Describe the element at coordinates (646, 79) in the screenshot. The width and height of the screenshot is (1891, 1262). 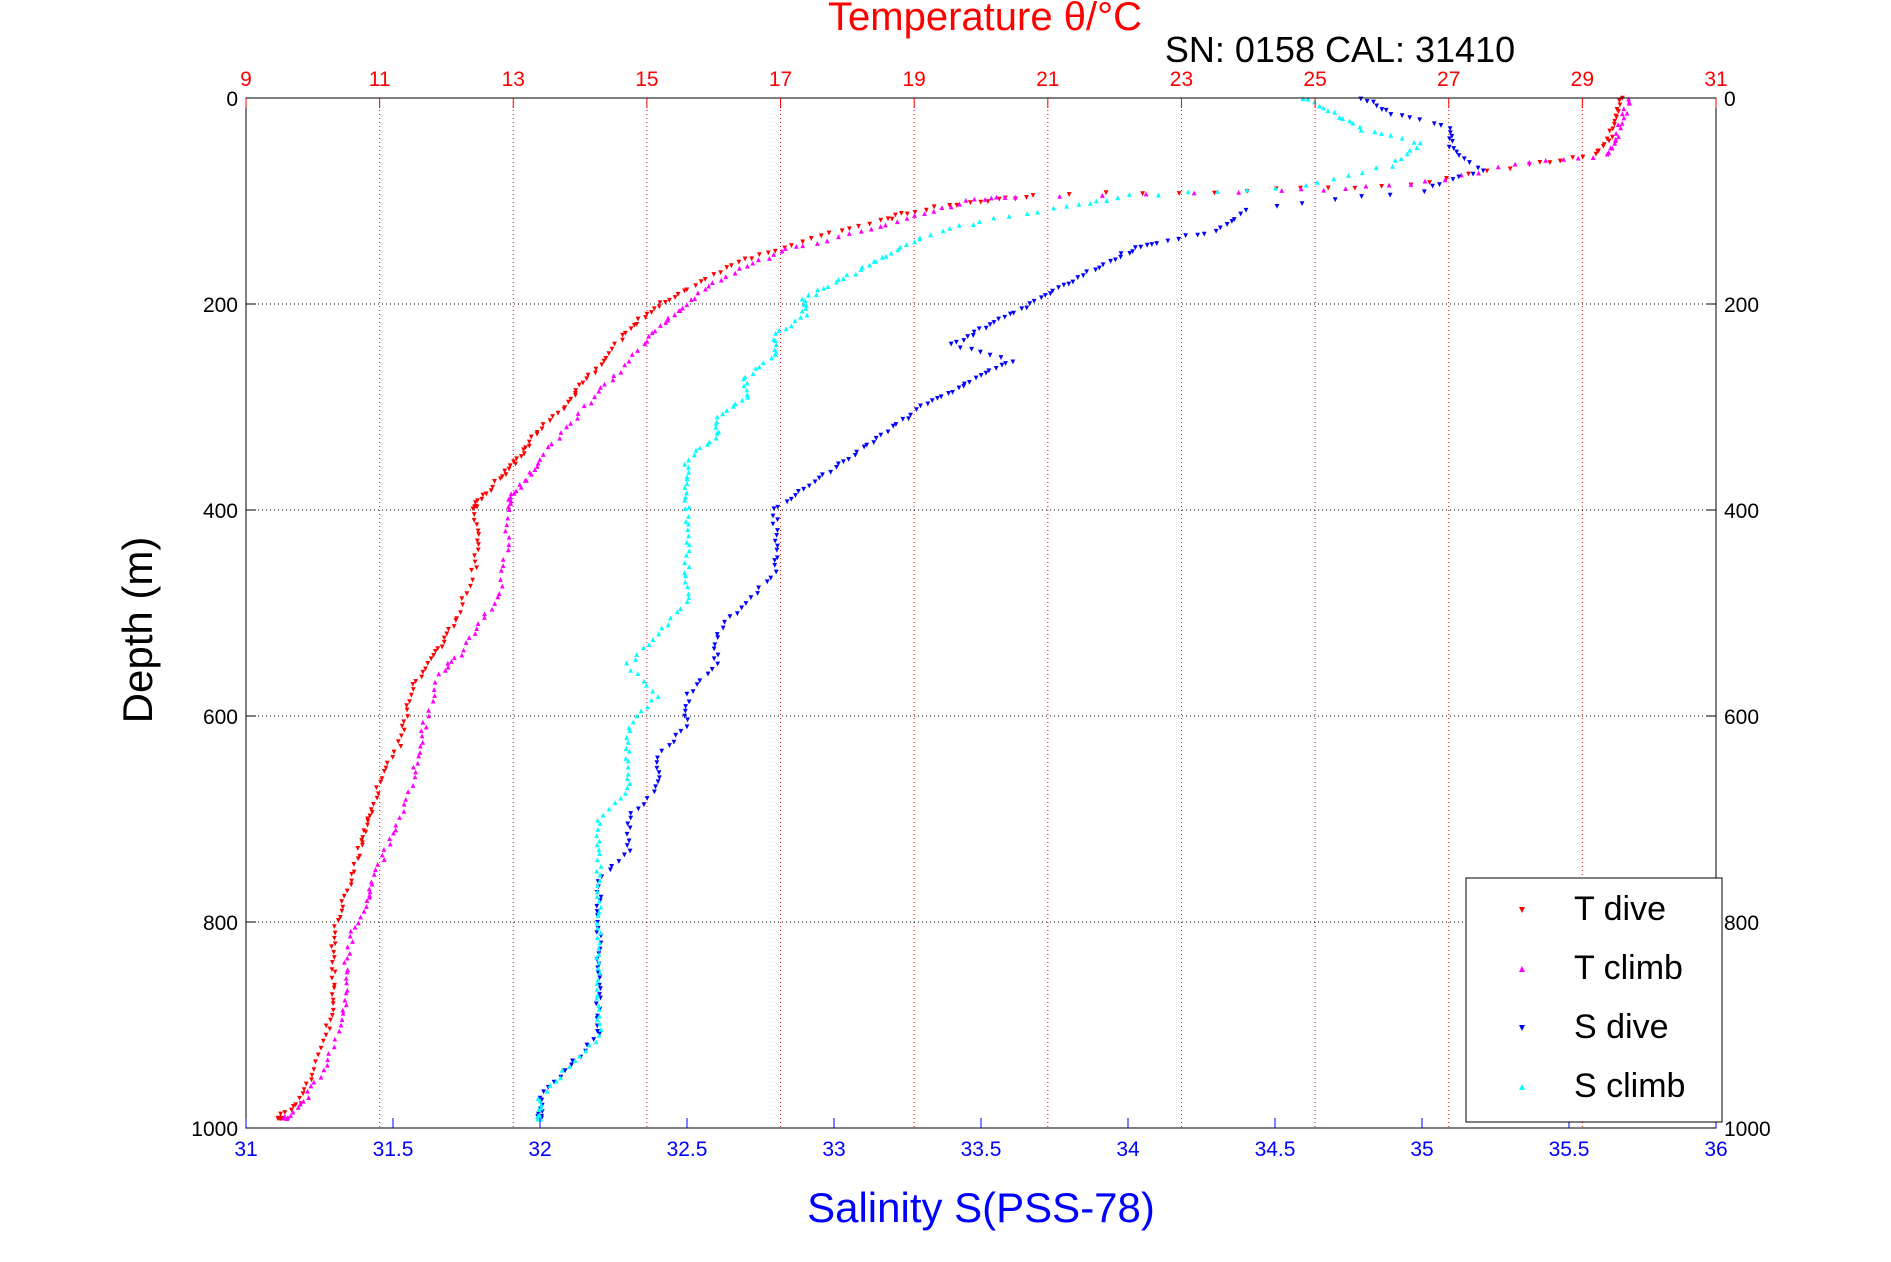
I see `tick-label-temperature: 15` at that location.